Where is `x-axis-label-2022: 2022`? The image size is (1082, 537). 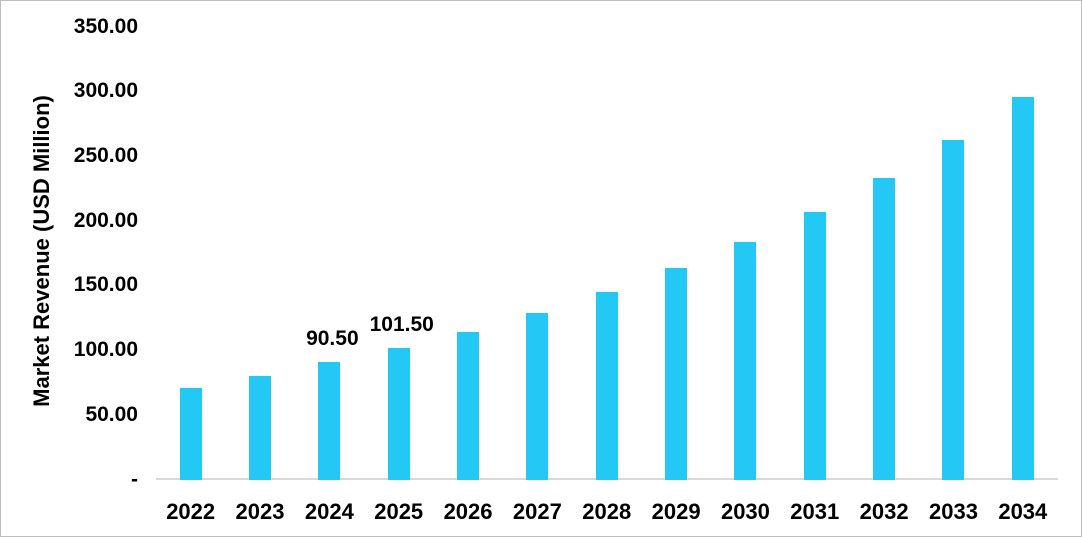
x-axis-label-2022: 2022 is located at coordinates (191, 511).